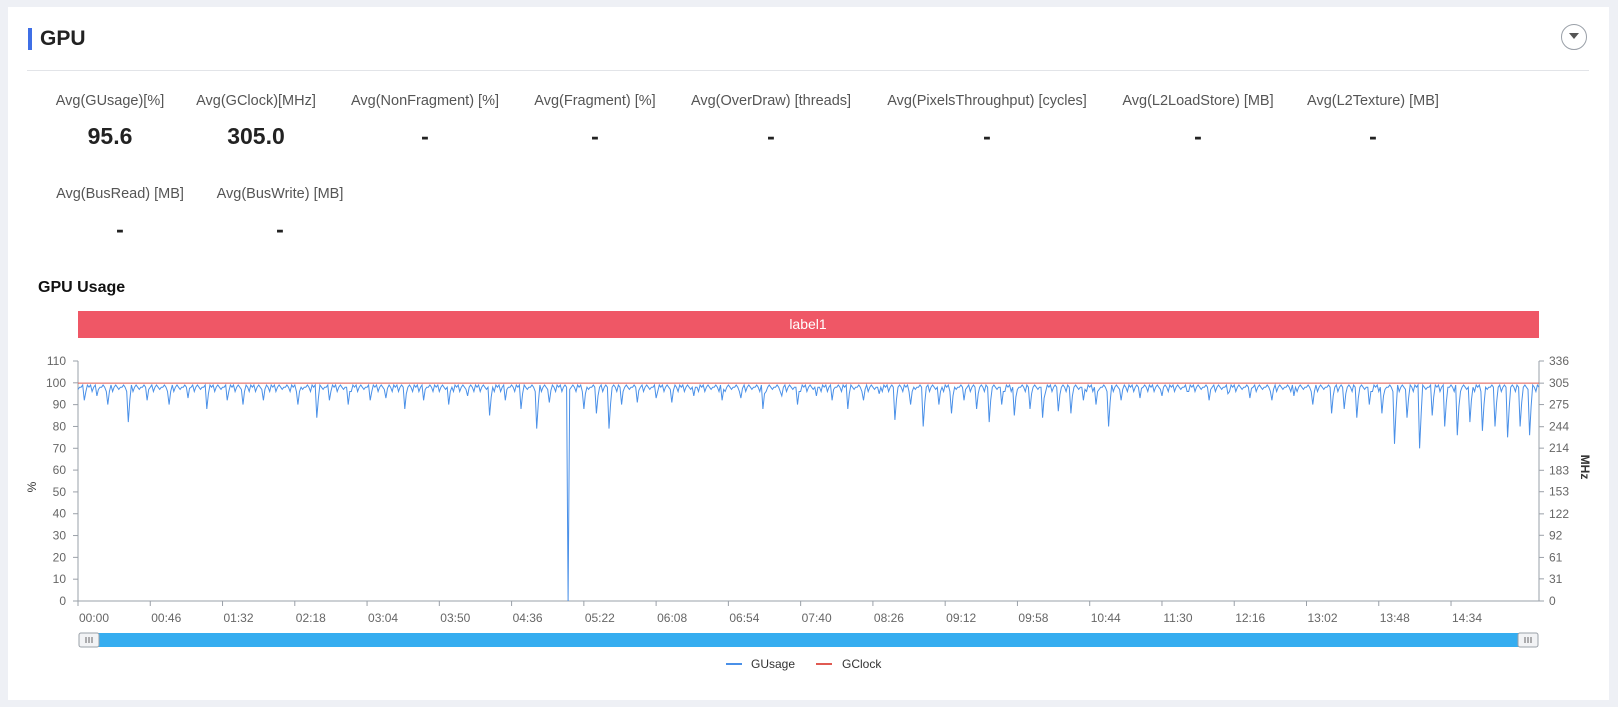 This screenshot has height=707, width=1618. I want to click on y-left-tick-label: 0, so click(62, 601).